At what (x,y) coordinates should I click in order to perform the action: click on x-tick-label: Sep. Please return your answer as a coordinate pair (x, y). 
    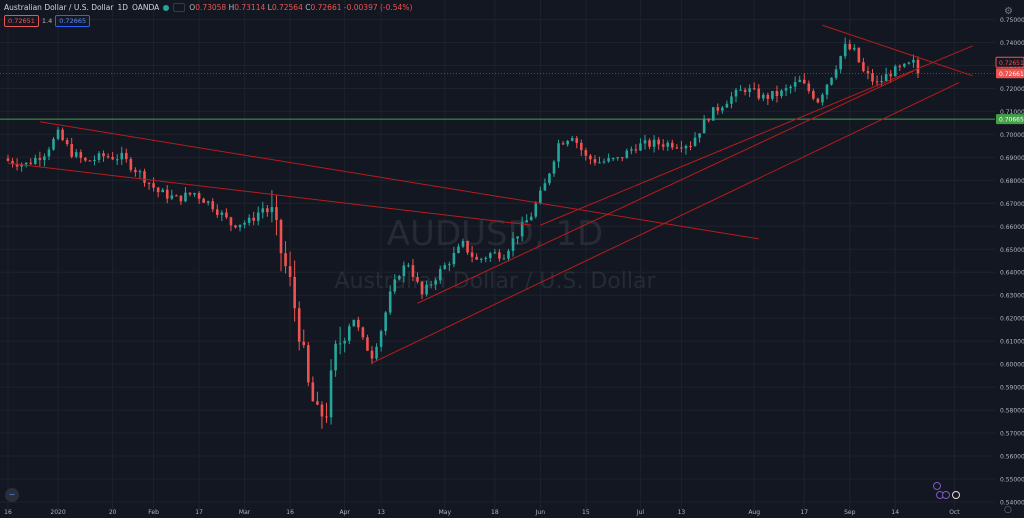
    Looking at the image, I should click on (850, 512).